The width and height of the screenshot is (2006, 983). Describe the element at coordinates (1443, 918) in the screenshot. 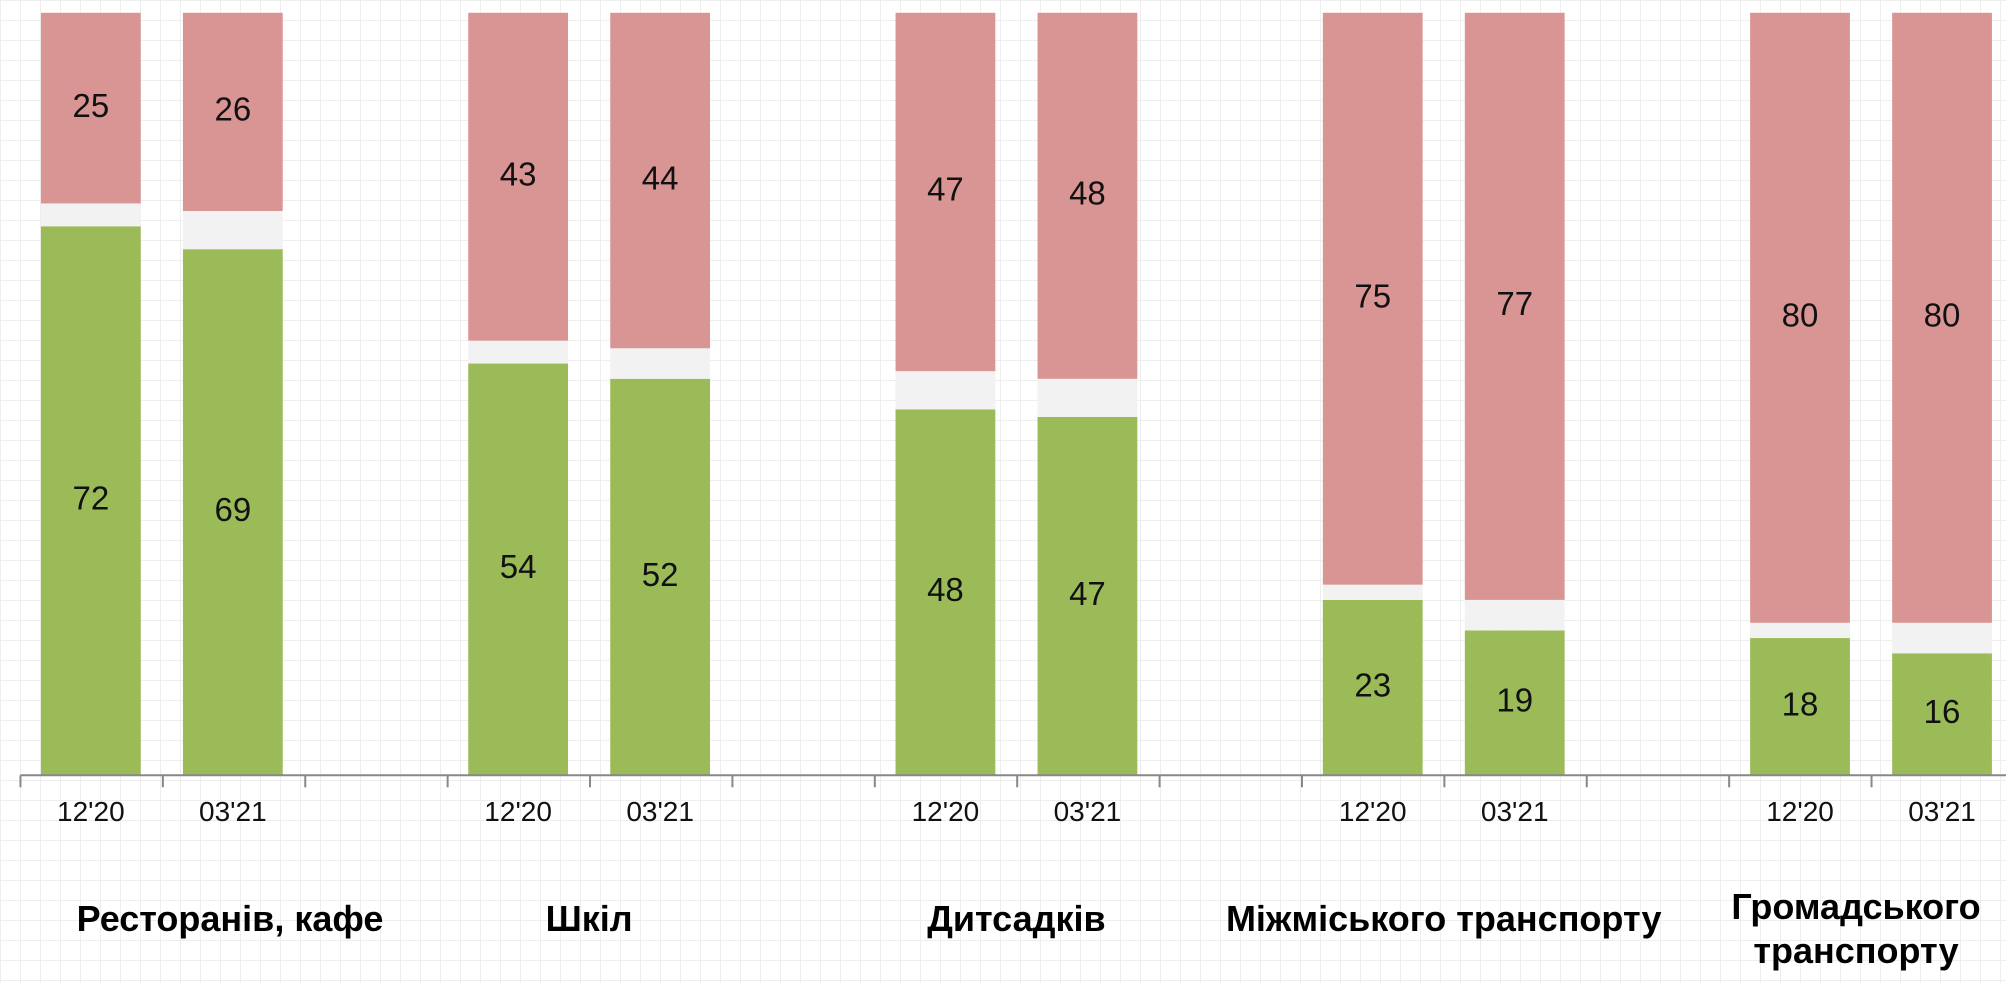

I see `group-label: Міжміського транспорту` at that location.